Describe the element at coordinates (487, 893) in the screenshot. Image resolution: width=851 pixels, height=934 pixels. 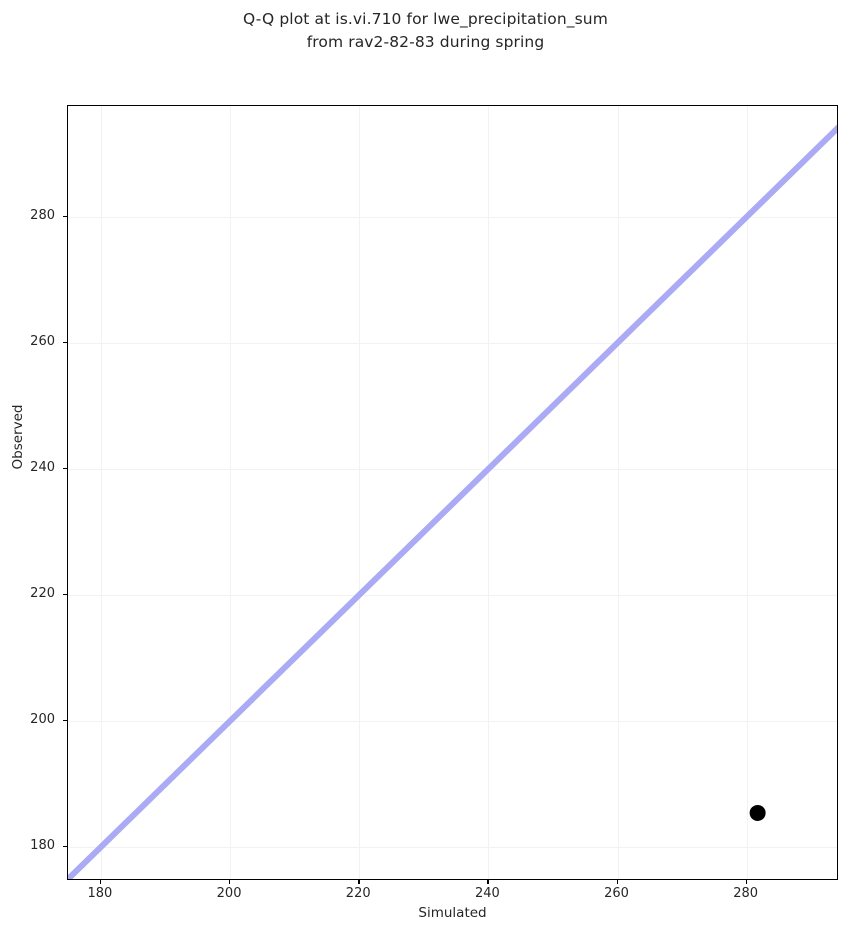
I see `x-tick-label-3: 240` at that location.